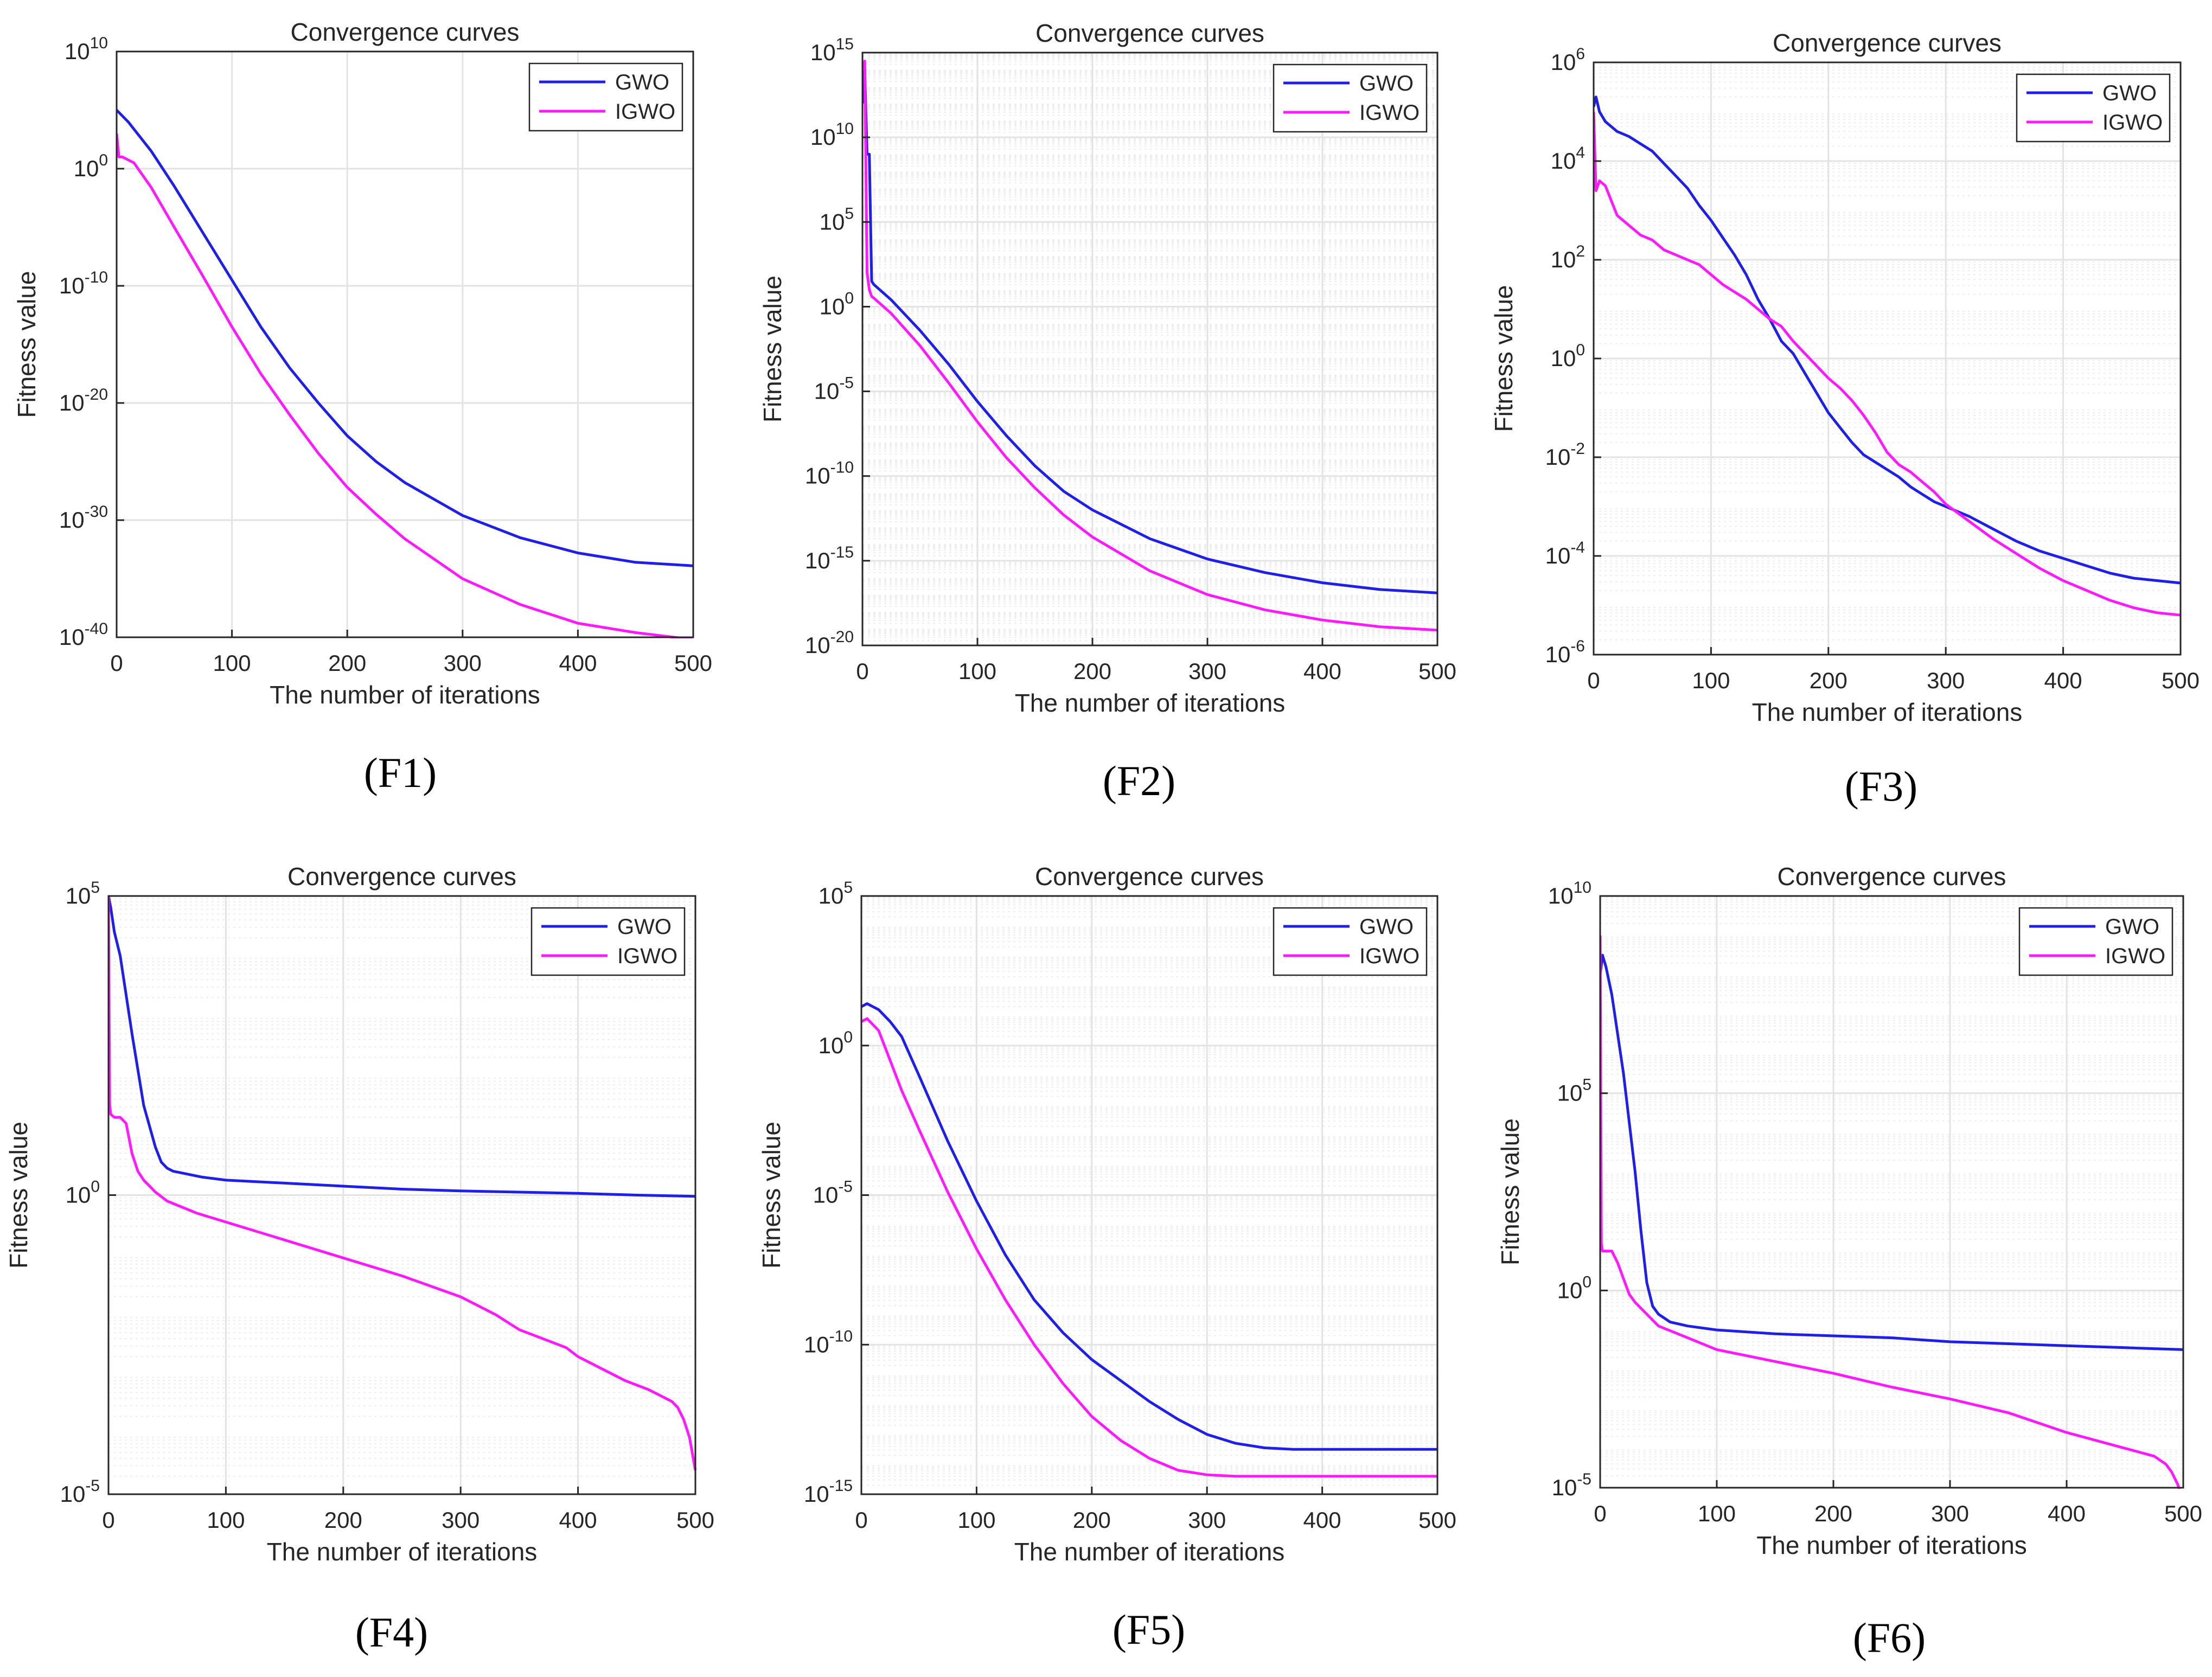 The height and width of the screenshot is (1677, 2212). I want to click on y-tick-label: 10⁻²⁰, so click(829, 643).